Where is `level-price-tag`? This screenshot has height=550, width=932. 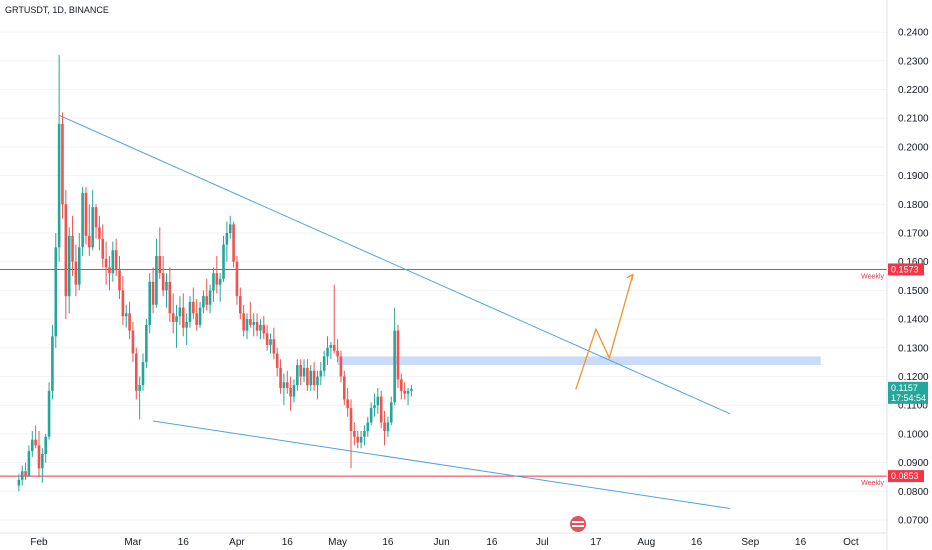 level-price-tag is located at coordinates (906, 269).